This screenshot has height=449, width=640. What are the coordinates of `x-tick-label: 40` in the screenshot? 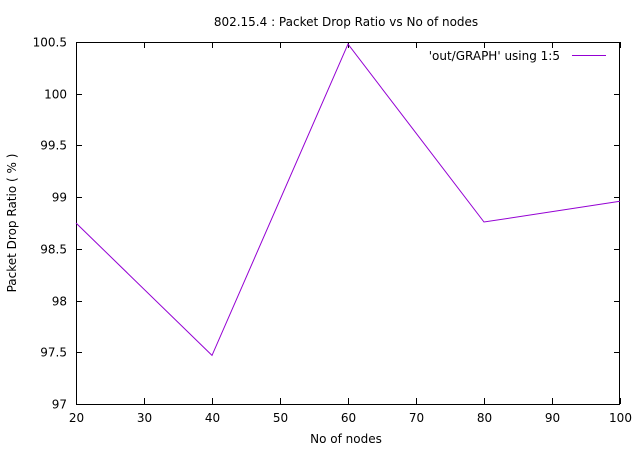 It's located at (212, 418).